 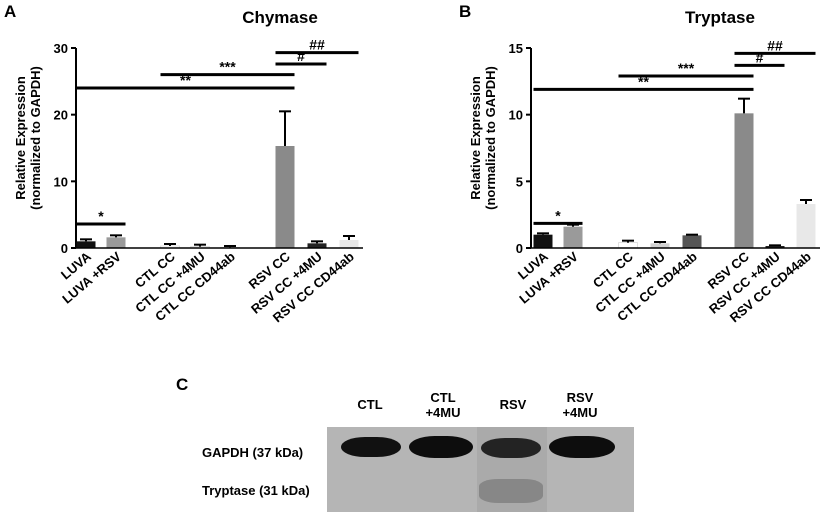 I want to click on tryptase-x-tick-label-0: LUVA, so click(x=533, y=265).